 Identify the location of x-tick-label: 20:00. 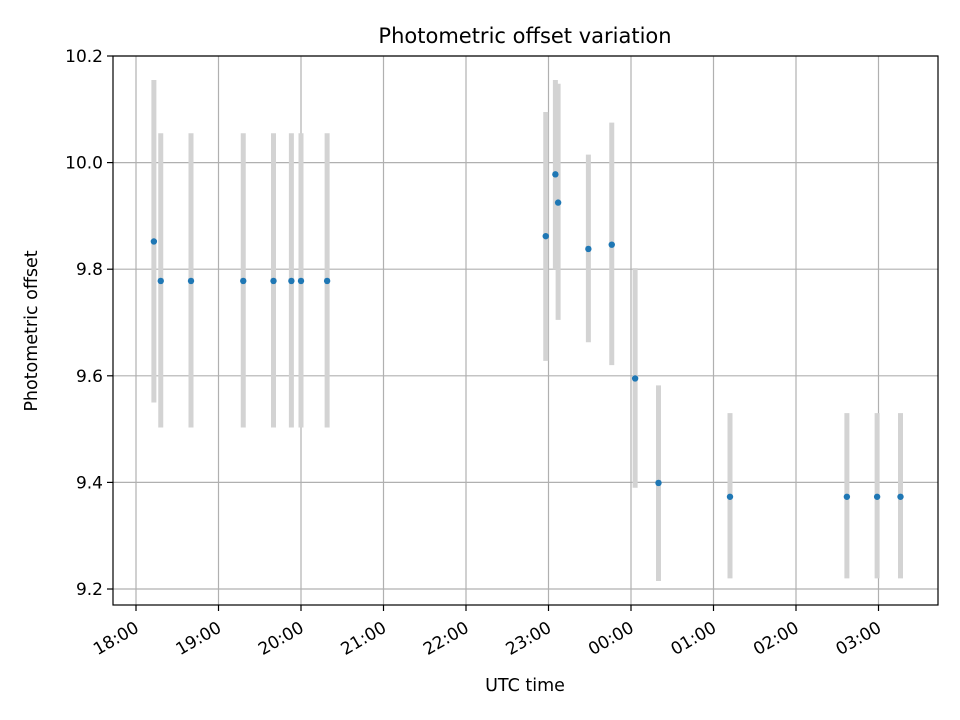
(281, 639).